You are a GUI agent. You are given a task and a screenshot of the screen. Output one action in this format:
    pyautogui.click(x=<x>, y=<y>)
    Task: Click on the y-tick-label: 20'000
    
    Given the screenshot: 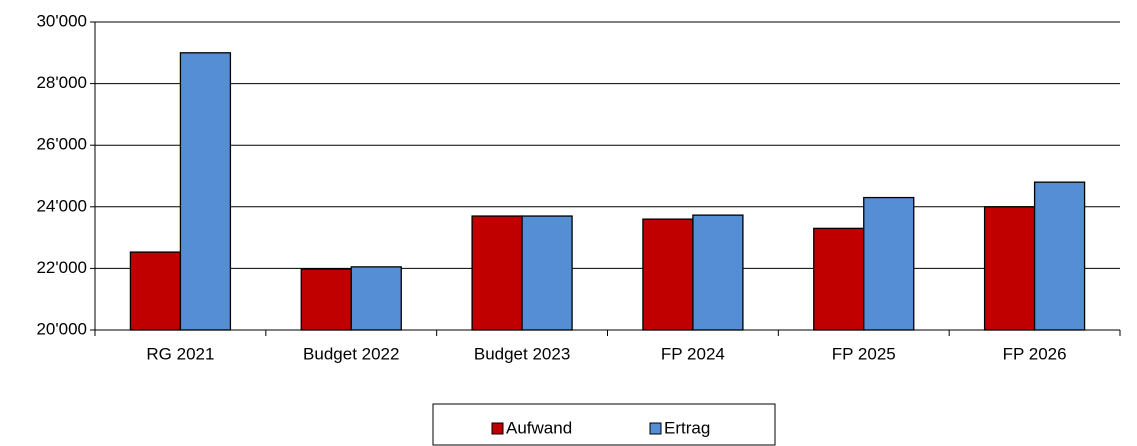 What is the action you would take?
    pyautogui.click(x=61, y=328)
    